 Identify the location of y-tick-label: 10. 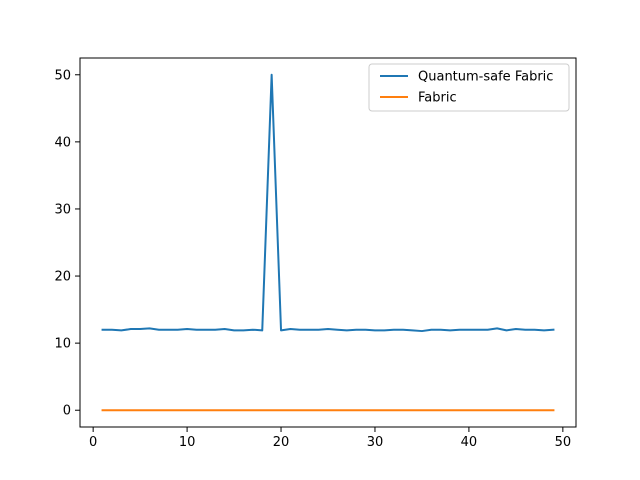
(62, 344).